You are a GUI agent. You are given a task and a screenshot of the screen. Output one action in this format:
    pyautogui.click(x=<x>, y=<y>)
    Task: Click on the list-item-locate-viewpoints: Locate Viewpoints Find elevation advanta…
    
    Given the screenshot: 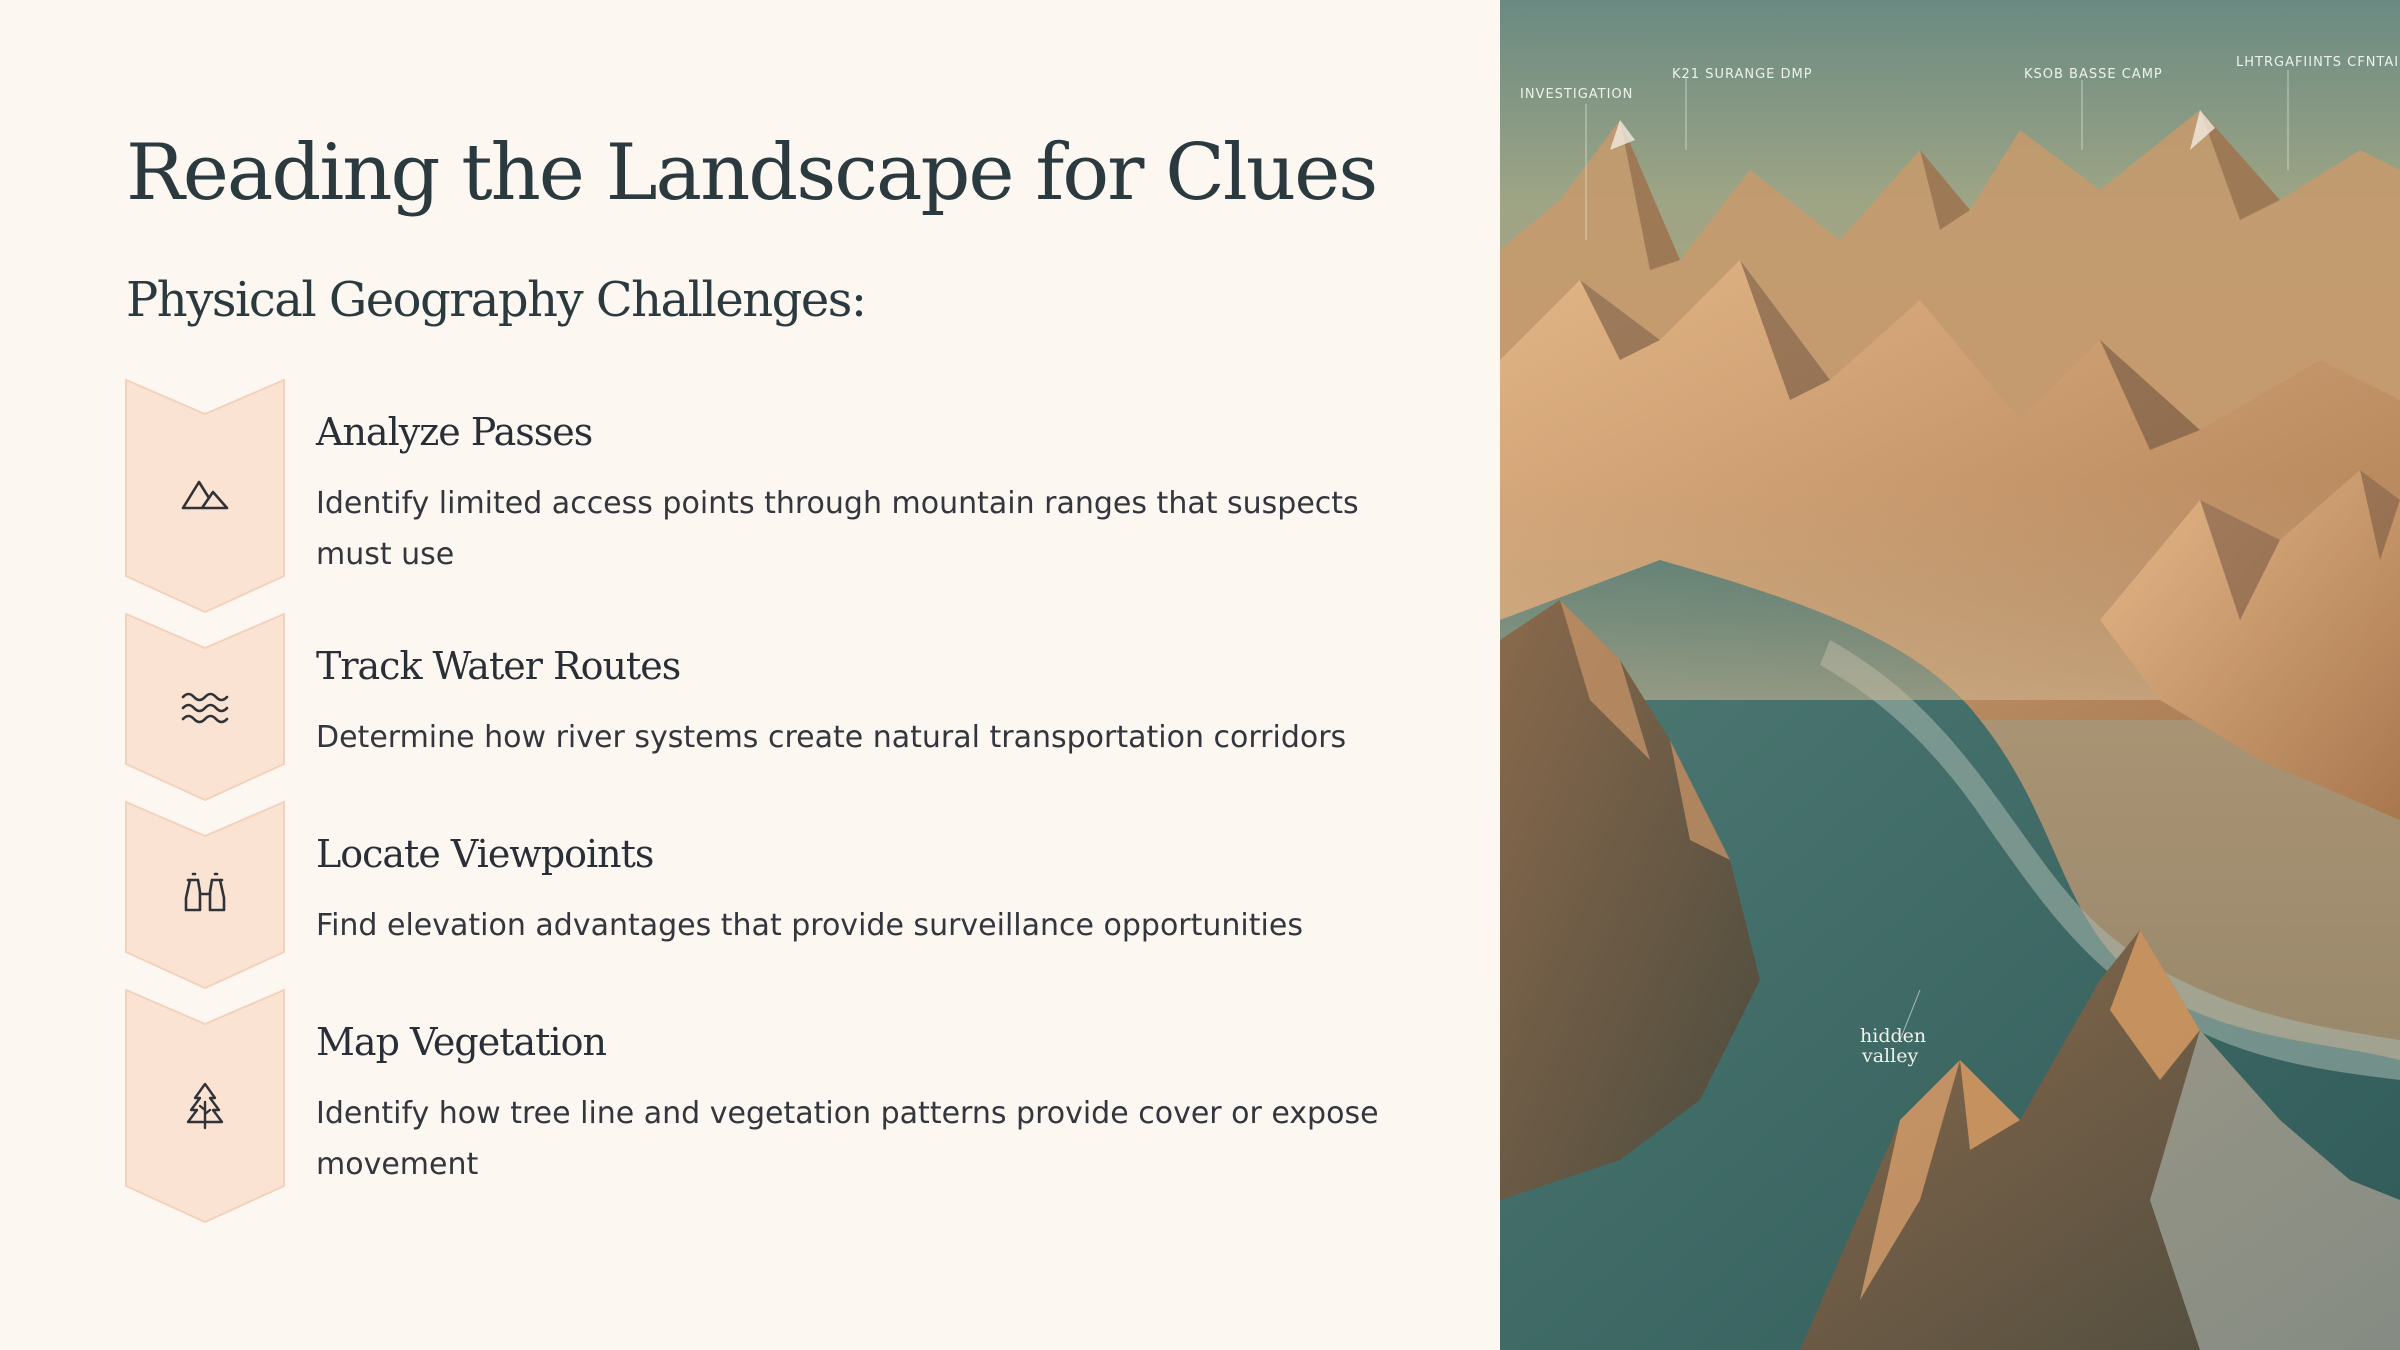 What is the action you would take?
    pyautogui.click(x=774, y=895)
    